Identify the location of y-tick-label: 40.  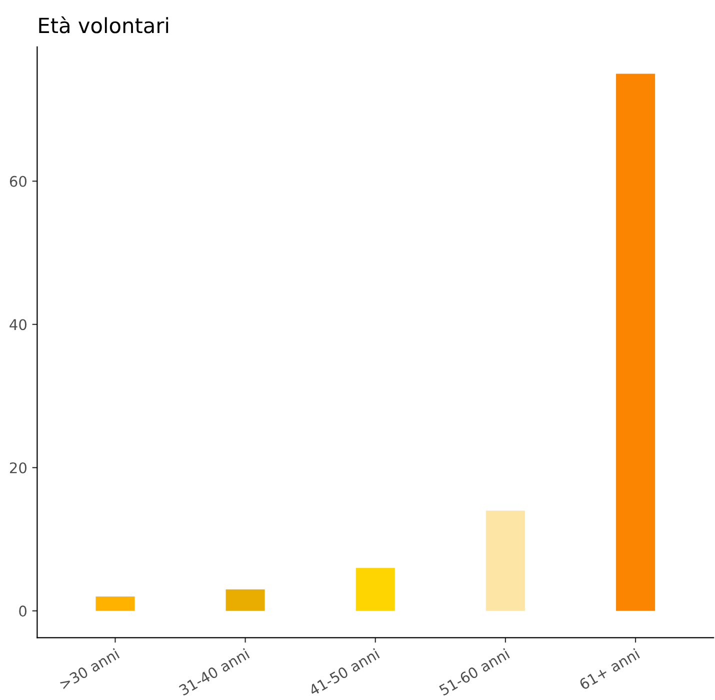
(18, 324).